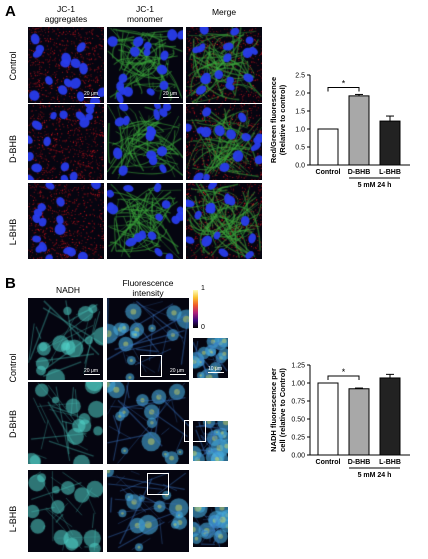 This screenshot has width=428, height=559. I want to click on micrograph-a-lbhb-merge, so click(224, 221).